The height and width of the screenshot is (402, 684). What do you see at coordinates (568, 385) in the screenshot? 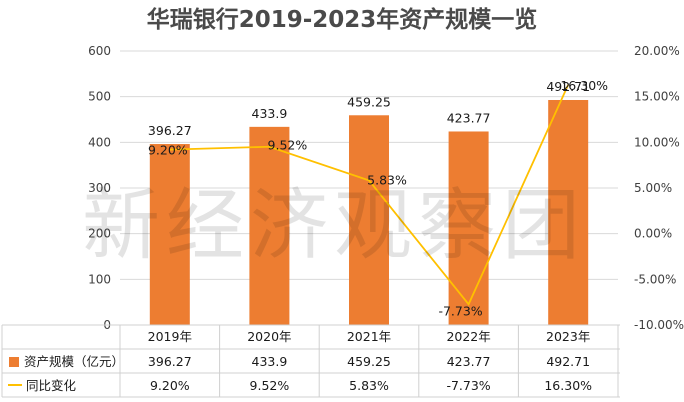
I see `table-cell-yoy: 16.30%` at bounding box center [568, 385].